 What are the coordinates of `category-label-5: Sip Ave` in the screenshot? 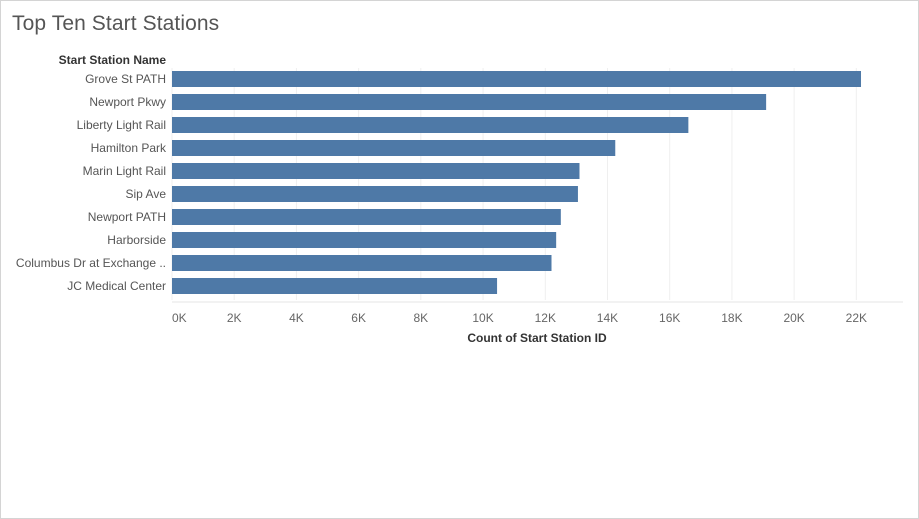 It's located at (146, 194).